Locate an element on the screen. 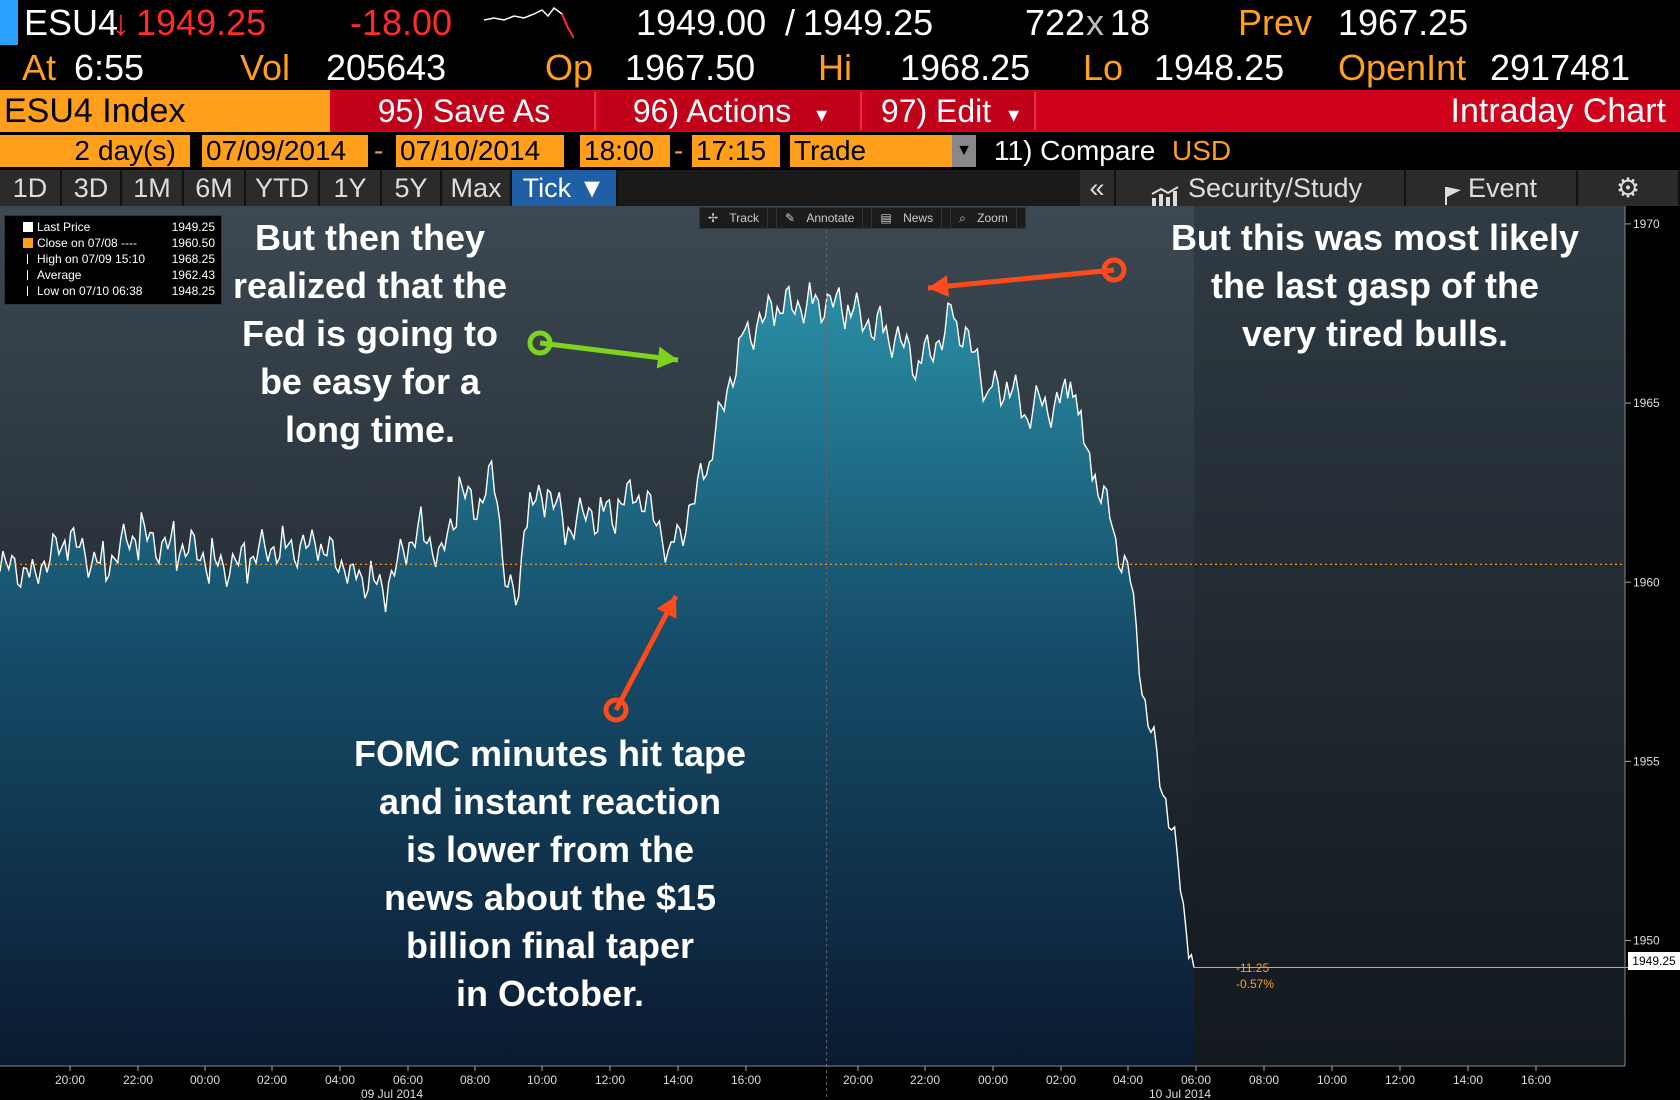  bid-size: 722 is located at coordinates (1055, 22).